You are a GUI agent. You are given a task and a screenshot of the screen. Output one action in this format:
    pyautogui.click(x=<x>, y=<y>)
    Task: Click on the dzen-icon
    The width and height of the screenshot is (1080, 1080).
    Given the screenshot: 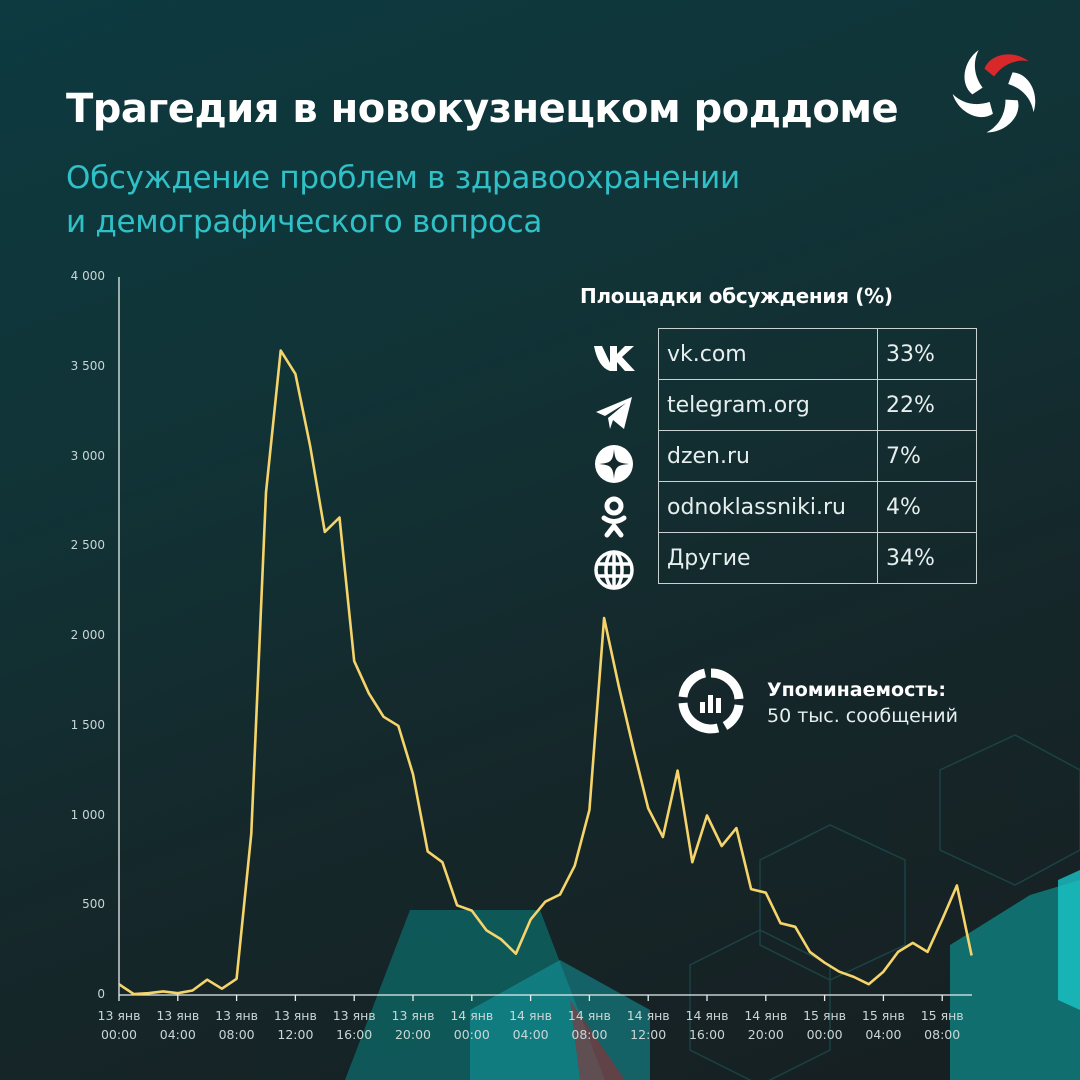 What is the action you would take?
    pyautogui.click(x=614, y=464)
    